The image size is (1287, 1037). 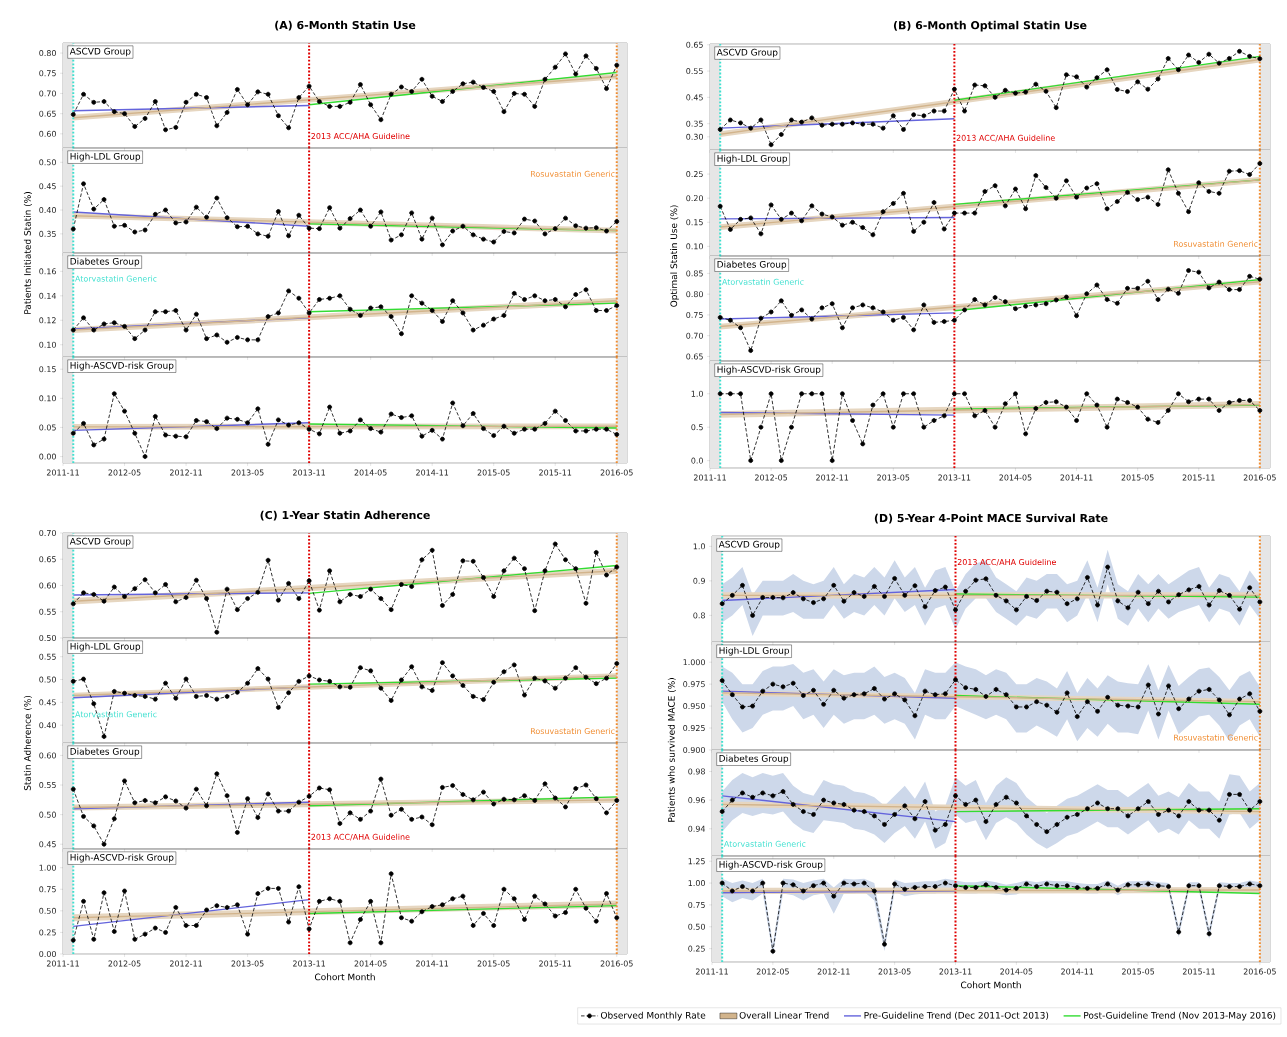 What do you see at coordinates (784, 1015) in the screenshot?
I see `legend-label: Overall Linear Trend` at bounding box center [784, 1015].